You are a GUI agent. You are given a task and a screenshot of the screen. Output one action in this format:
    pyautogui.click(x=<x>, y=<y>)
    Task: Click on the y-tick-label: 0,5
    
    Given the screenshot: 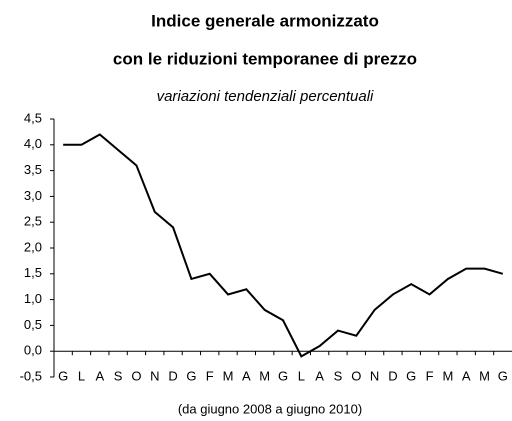 What is the action you would take?
    pyautogui.click(x=33, y=324)
    